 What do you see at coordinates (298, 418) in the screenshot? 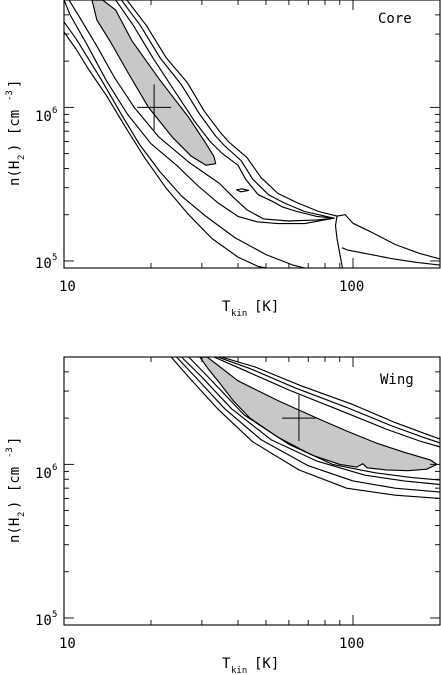
I see `best-fit-marker-wing` at bounding box center [298, 418].